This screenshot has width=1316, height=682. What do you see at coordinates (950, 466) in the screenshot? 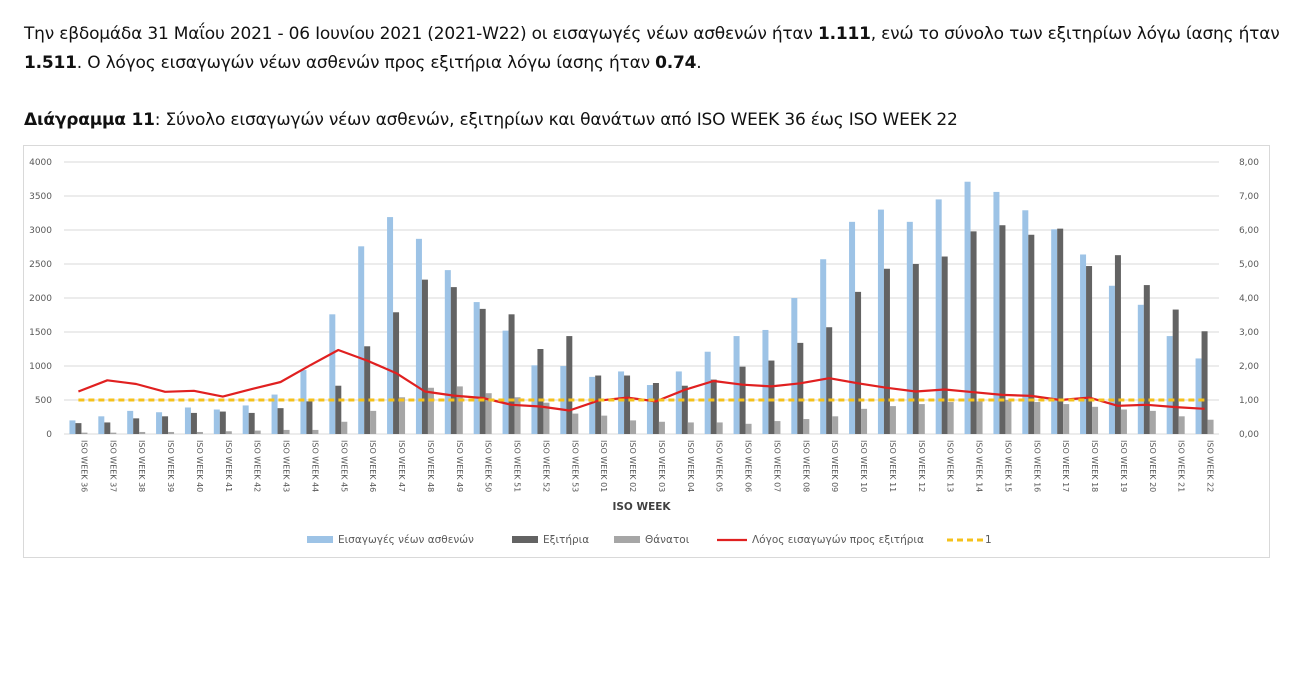
I see `x-tick-label: ISO WEEK 13` at bounding box center [950, 466].